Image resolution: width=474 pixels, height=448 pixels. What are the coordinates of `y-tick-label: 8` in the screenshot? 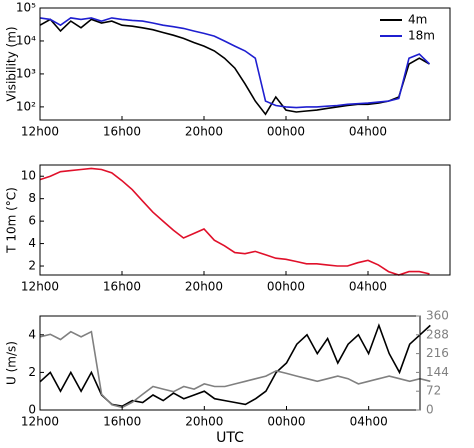 It's located at (32, 198).